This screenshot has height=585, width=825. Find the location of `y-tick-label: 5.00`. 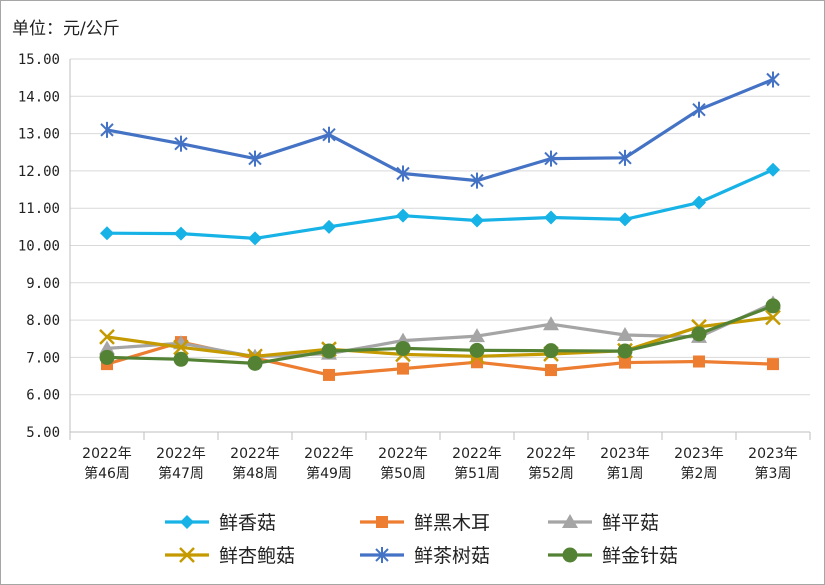

y-tick-label: 5.00 is located at coordinates (43, 433).